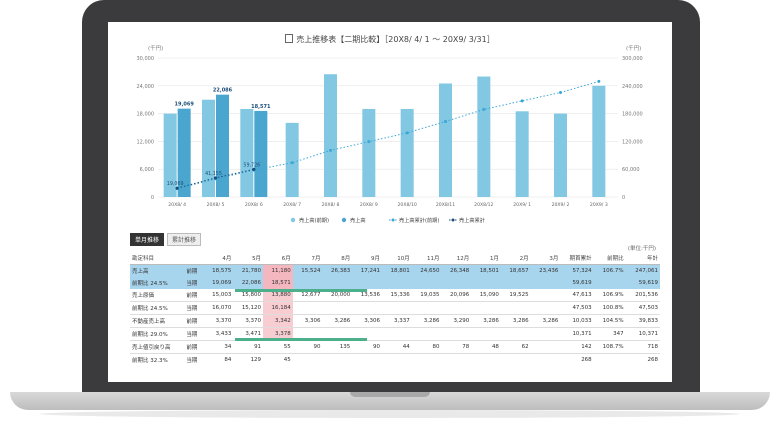 This screenshot has width=780, height=423. What do you see at coordinates (642, 258) in the screenshot?
I see `column-header: 年計` at bounding box center [642, 258].